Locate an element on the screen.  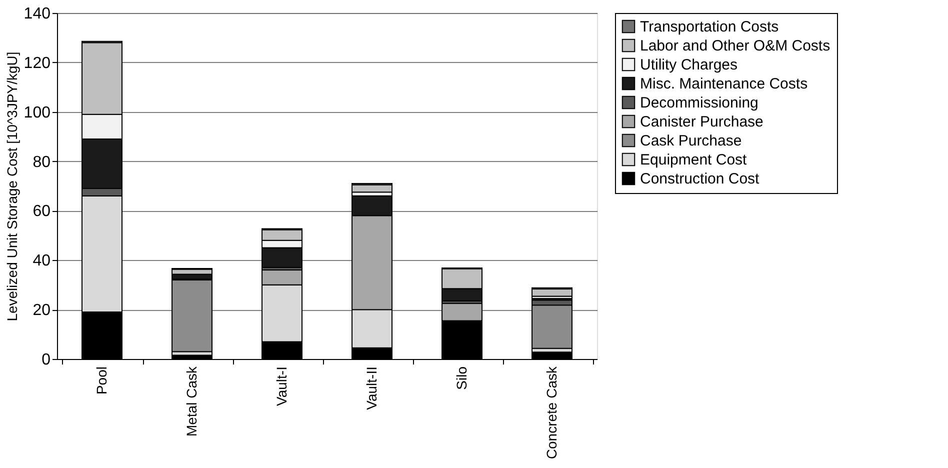
legend-label: Equipment Cost is located at coordinates (694, 160).